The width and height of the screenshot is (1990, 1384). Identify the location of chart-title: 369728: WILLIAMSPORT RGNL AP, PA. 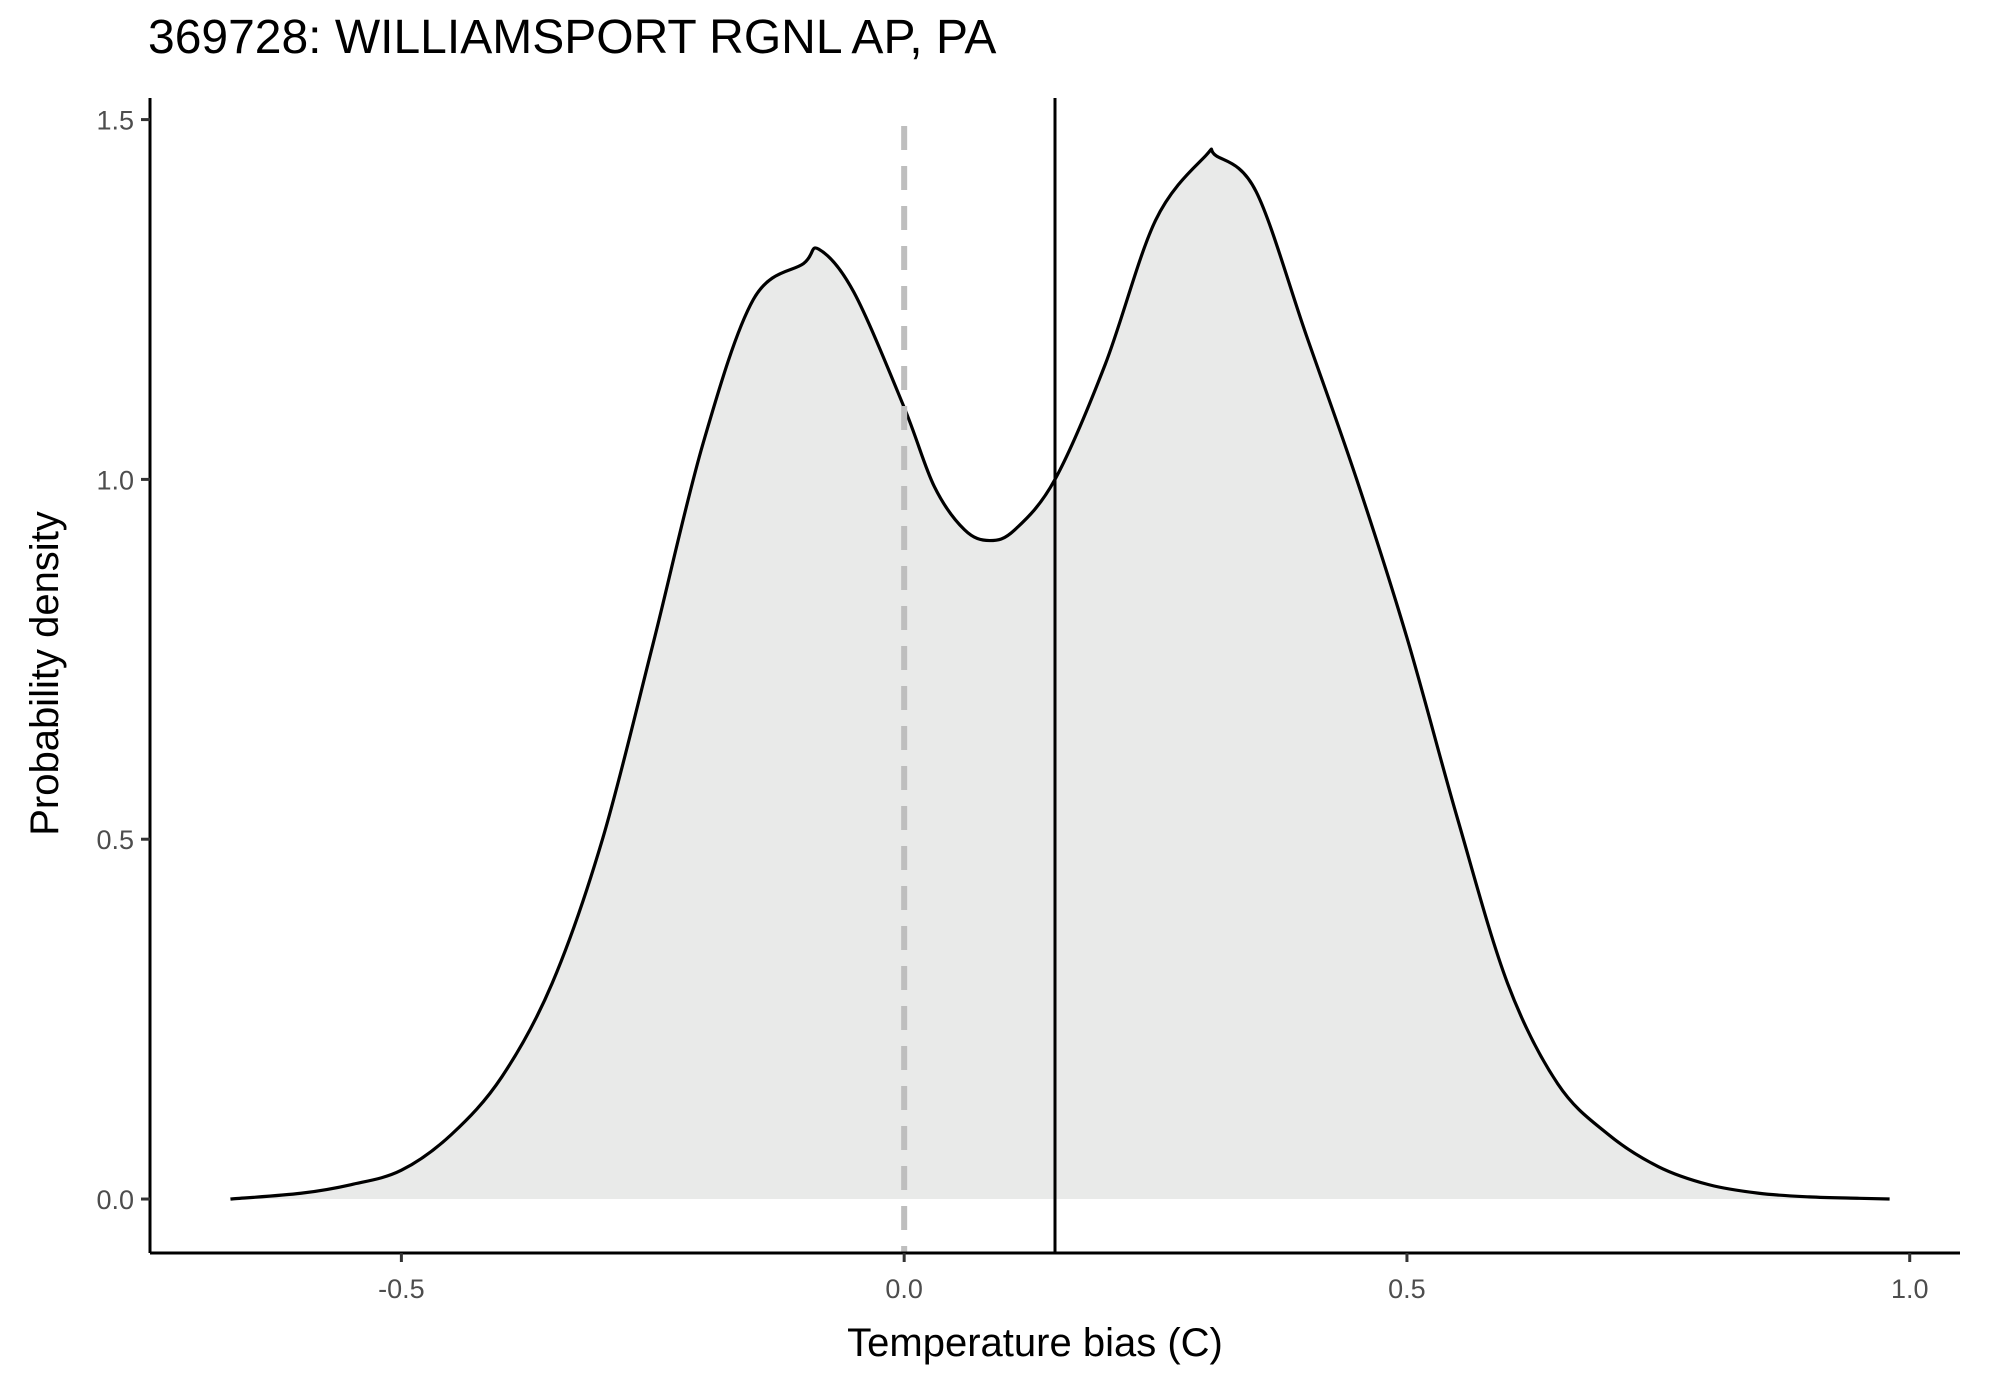
(572, 37).